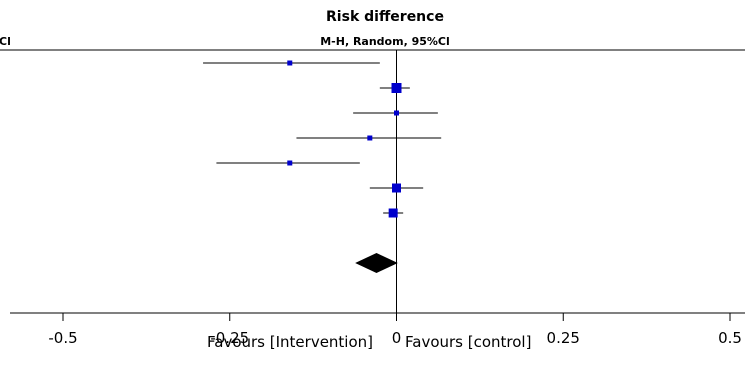 The height and width of the screenshot is (383, 745). I want to click on x-tick-label: 0.5, so click(730, 338).